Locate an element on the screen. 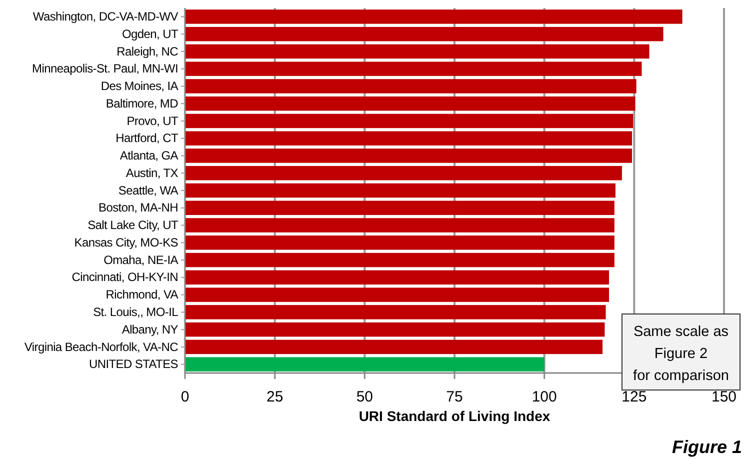  y-tick-label: Raleigh, NC is located at coordinates (147, 51).